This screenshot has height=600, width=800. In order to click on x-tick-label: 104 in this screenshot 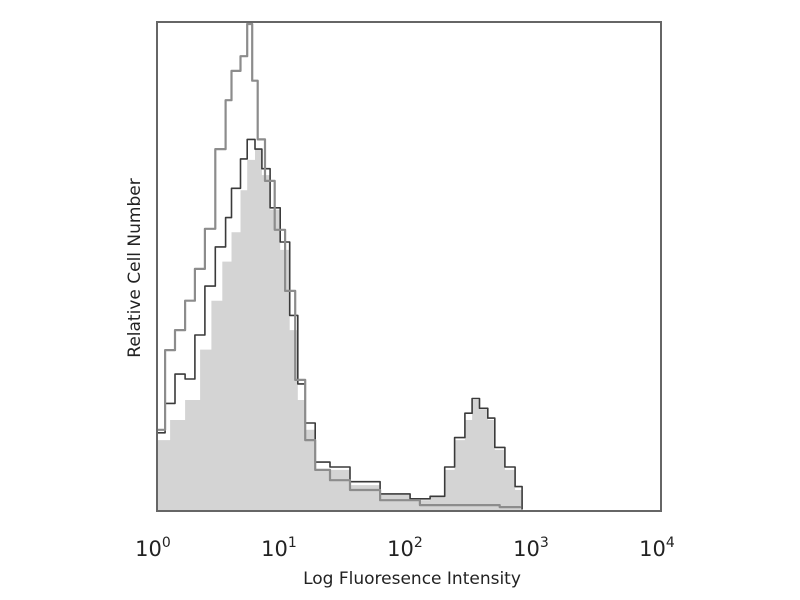, I will do `click(657, 548)`.